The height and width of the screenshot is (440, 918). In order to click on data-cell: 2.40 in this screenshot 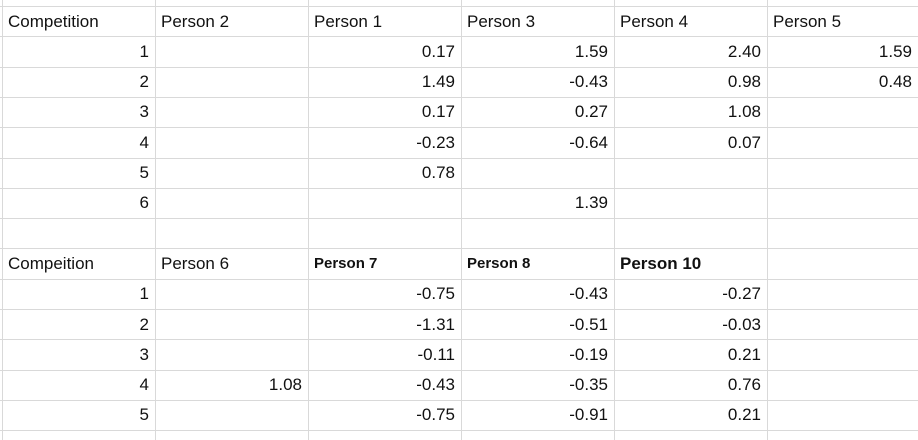, I will do `click(744, 51)`.